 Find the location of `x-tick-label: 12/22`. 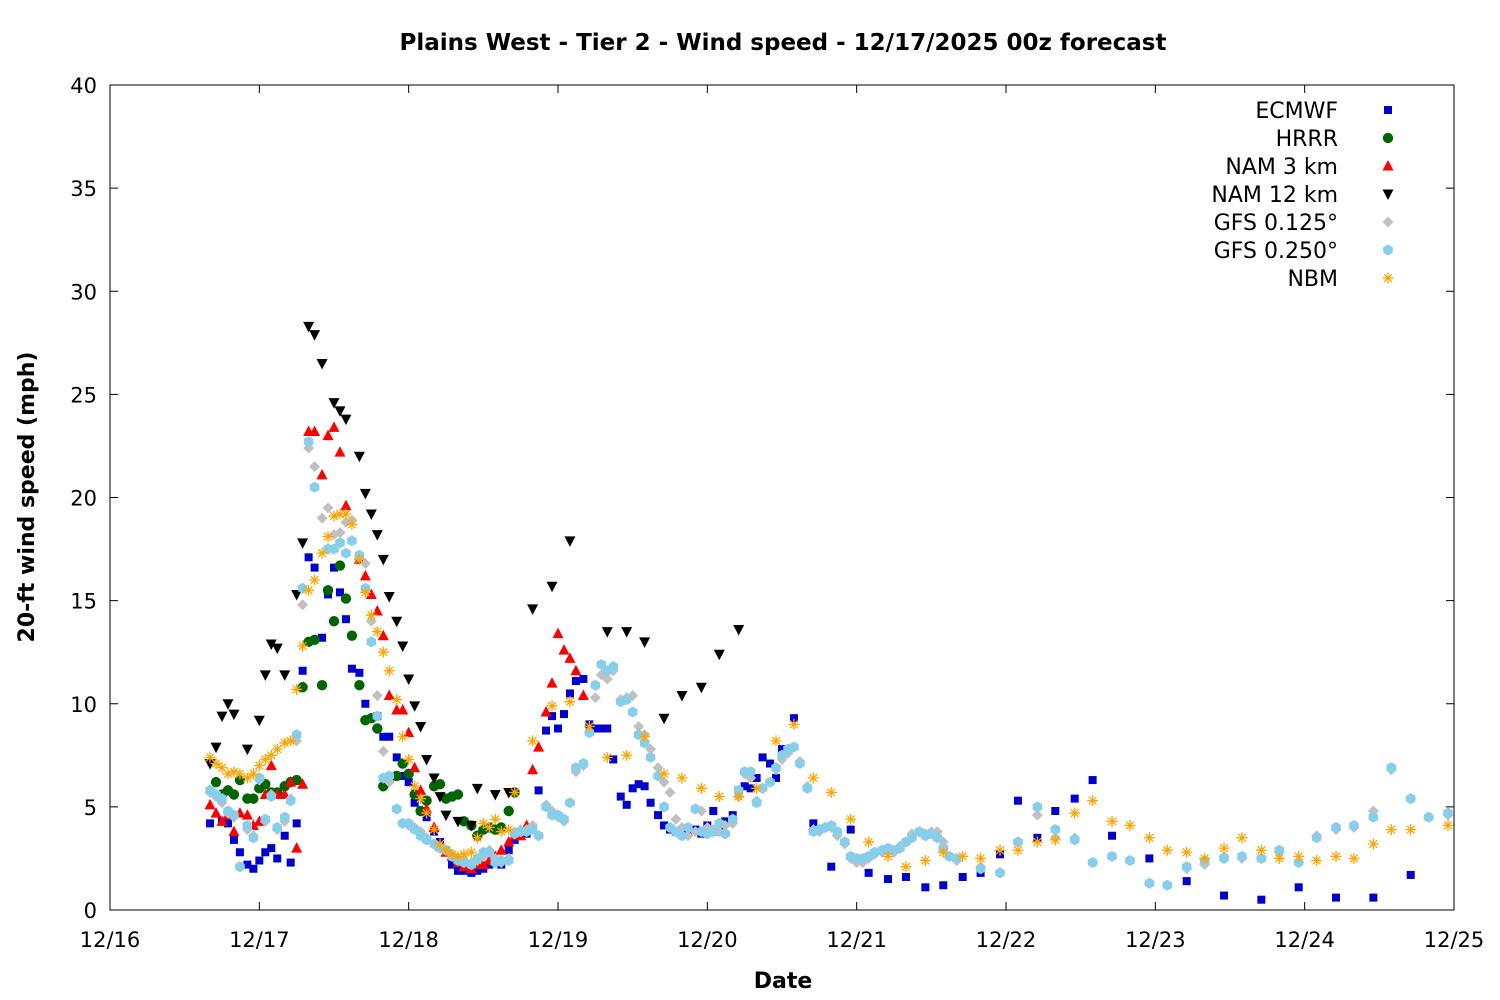

x-tick-label: 12/22 is located at coordinates (1006, 940).